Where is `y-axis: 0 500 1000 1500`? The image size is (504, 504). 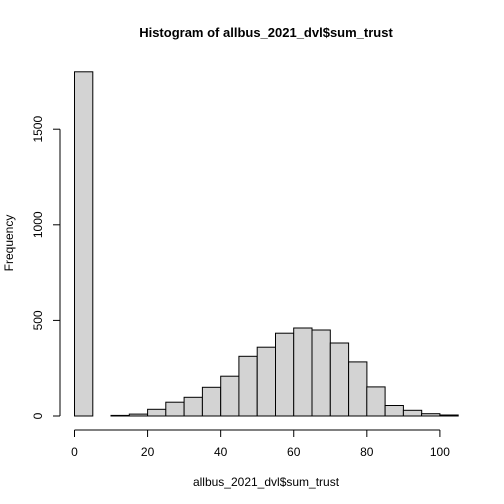 y-axis: 0 500 1000 1500 is located at coordinates (45, 268).